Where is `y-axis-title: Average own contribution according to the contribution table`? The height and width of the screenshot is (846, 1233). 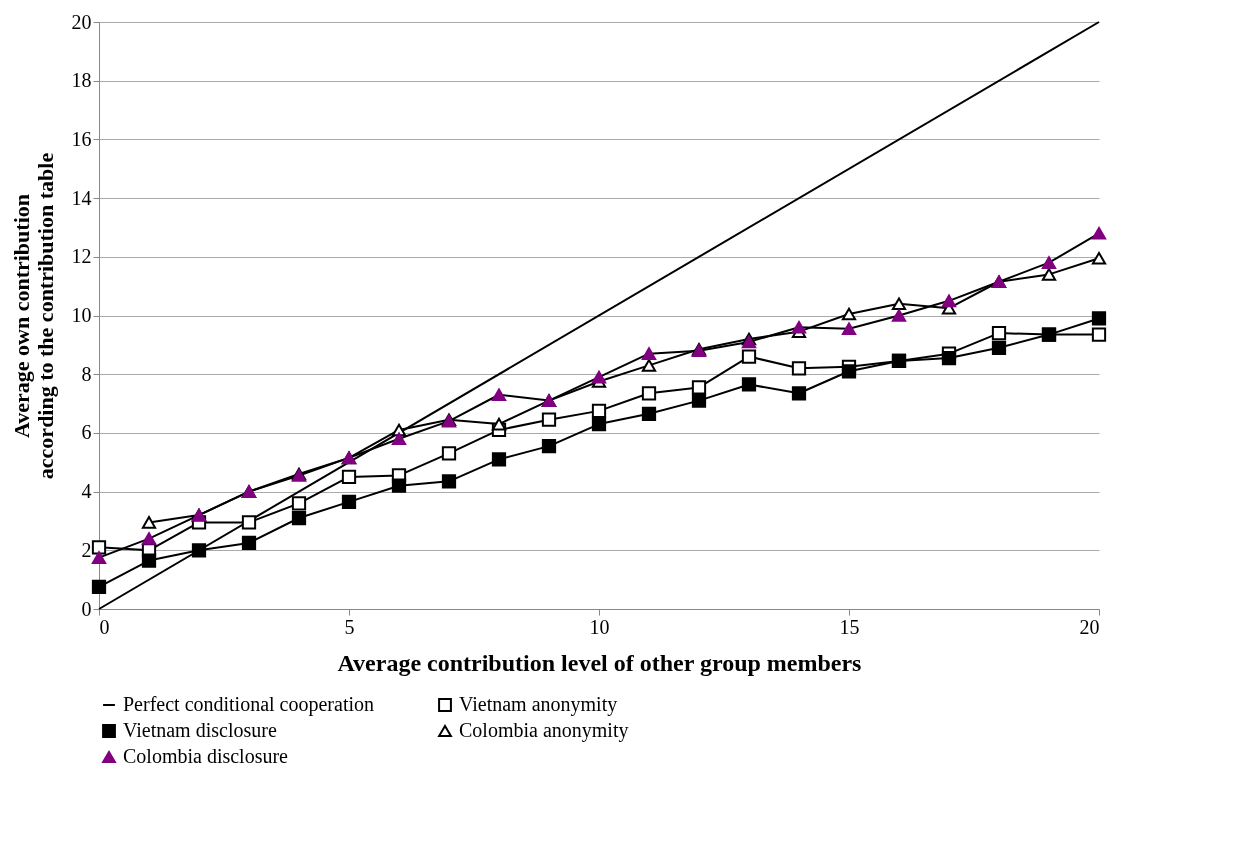 y-axis-title: Average own contribution according to the contribution table is located at coordinates (33, 316).